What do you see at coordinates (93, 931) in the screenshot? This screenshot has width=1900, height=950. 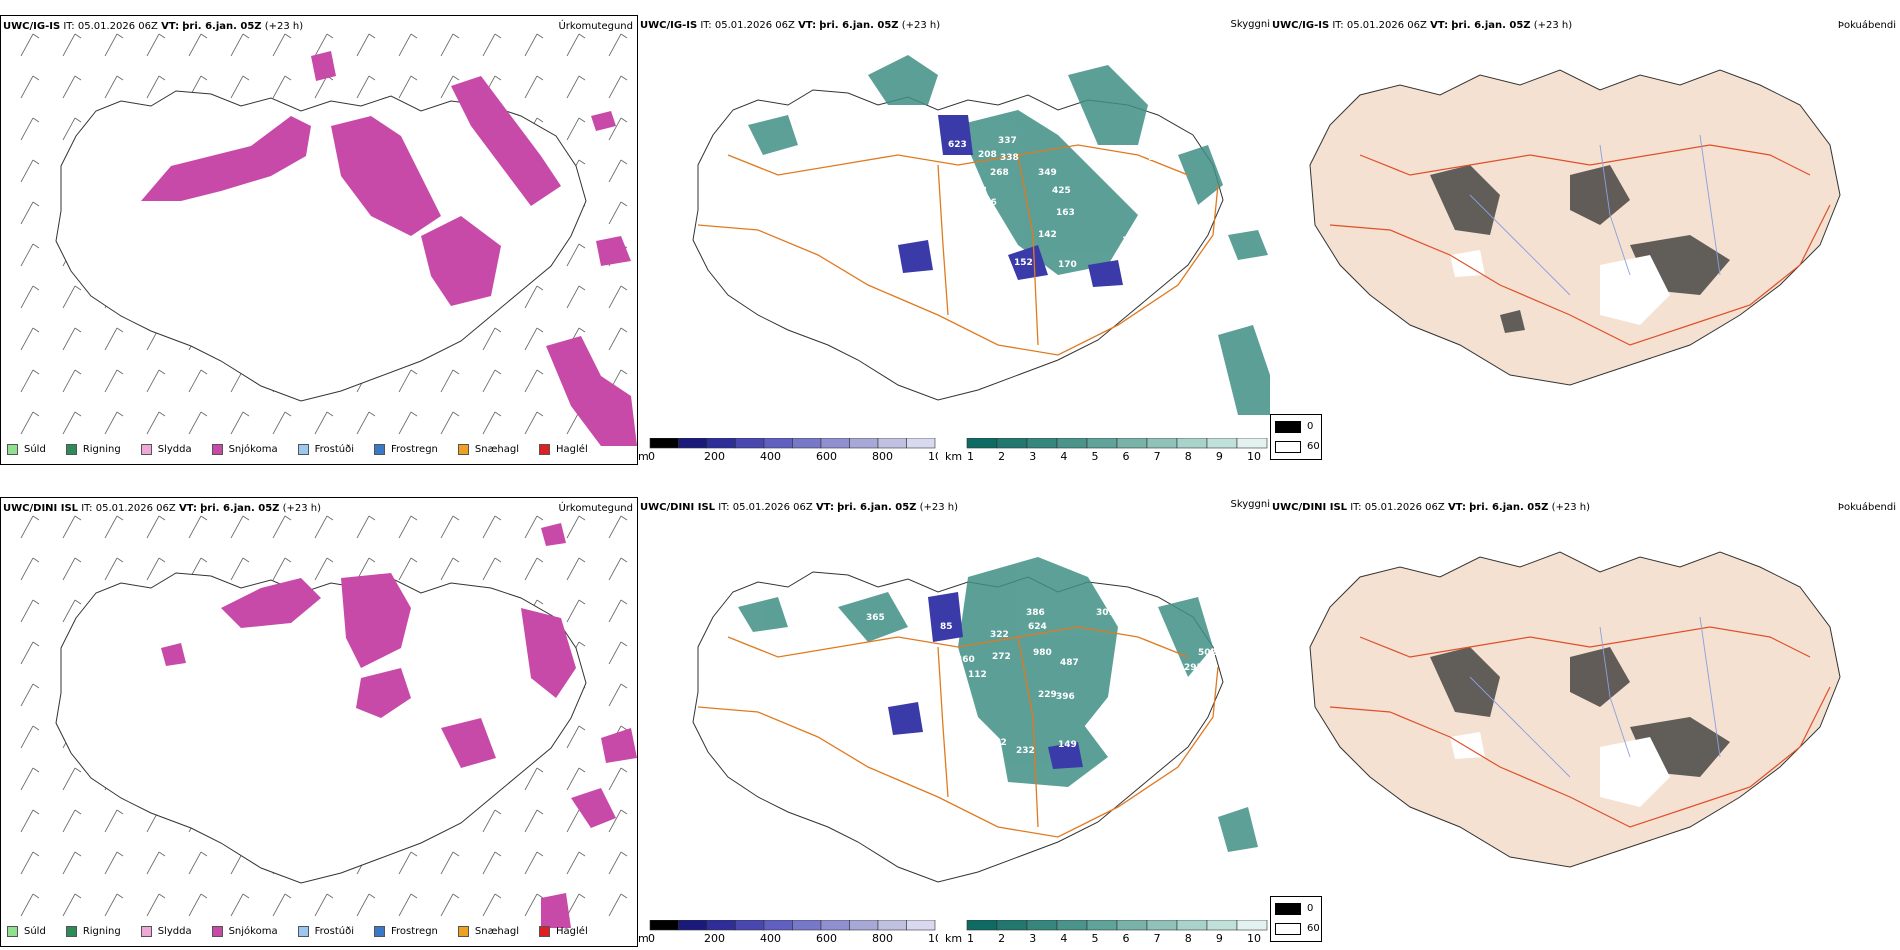 I see `legend-item: Rigning` at bounding box center [93, 931].